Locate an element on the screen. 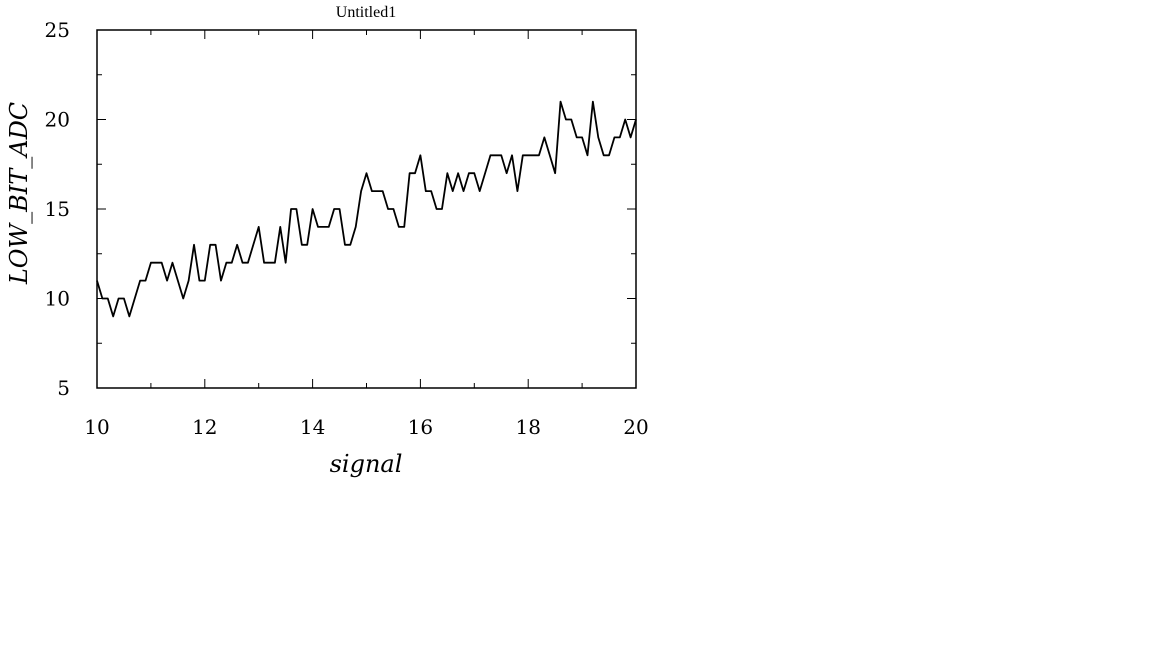 The image size is (1152, 648). x-tick-label: 10 is located at coordinates (96, 427).